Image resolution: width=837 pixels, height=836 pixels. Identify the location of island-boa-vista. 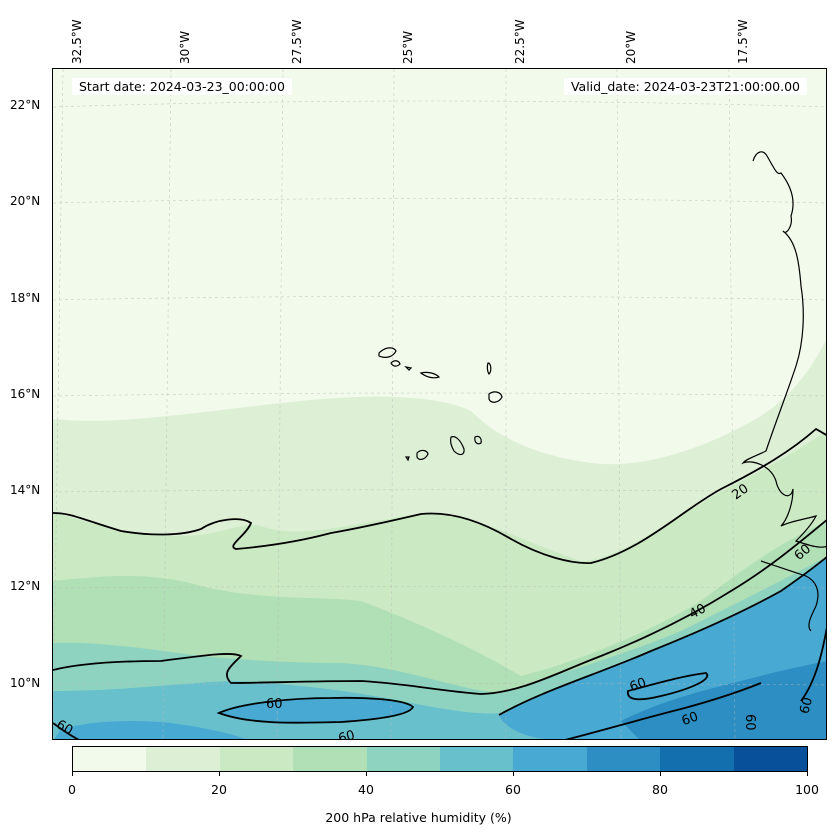
(495, 397).